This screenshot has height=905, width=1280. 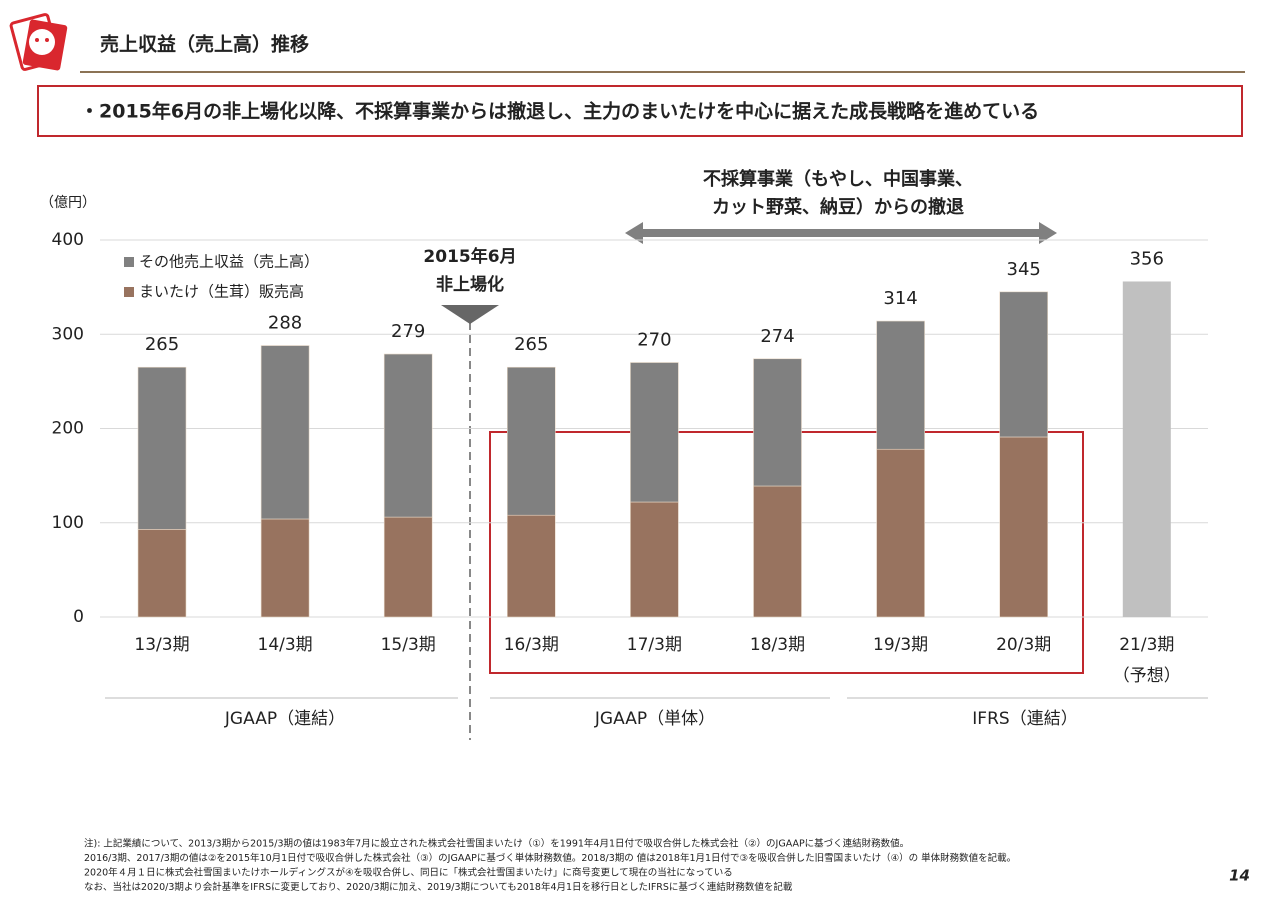 What do you see at coordinates (1024, 269) in the screenshot?
I see `total-label: 345` at bounding box center [1024, 269].